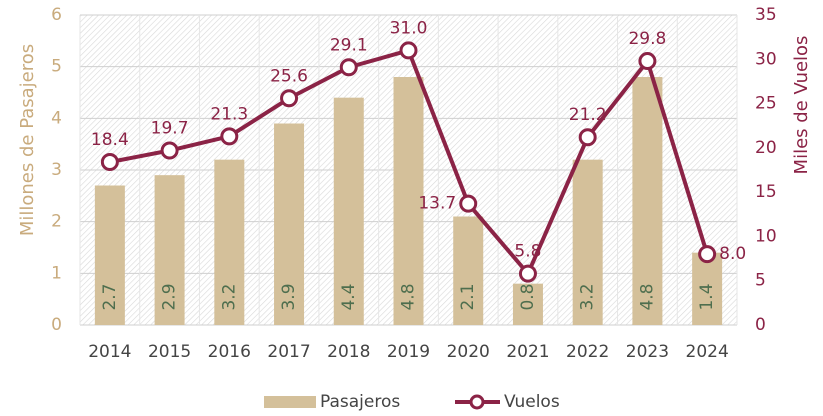 The image size is (823, 416). What do you see at coordinates (56, 118) in the screenshot?
I see `y-tick-label: 4` at bounding box center [56, 118].